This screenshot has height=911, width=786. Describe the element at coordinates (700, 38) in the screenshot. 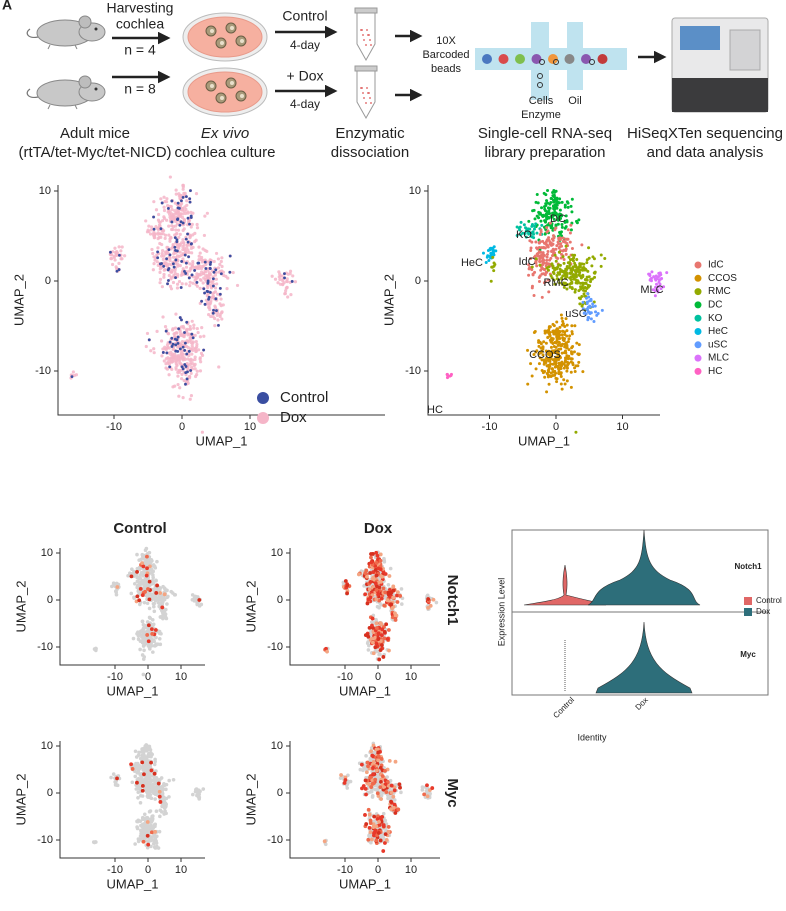

I see `sequencer-screen` at that location.